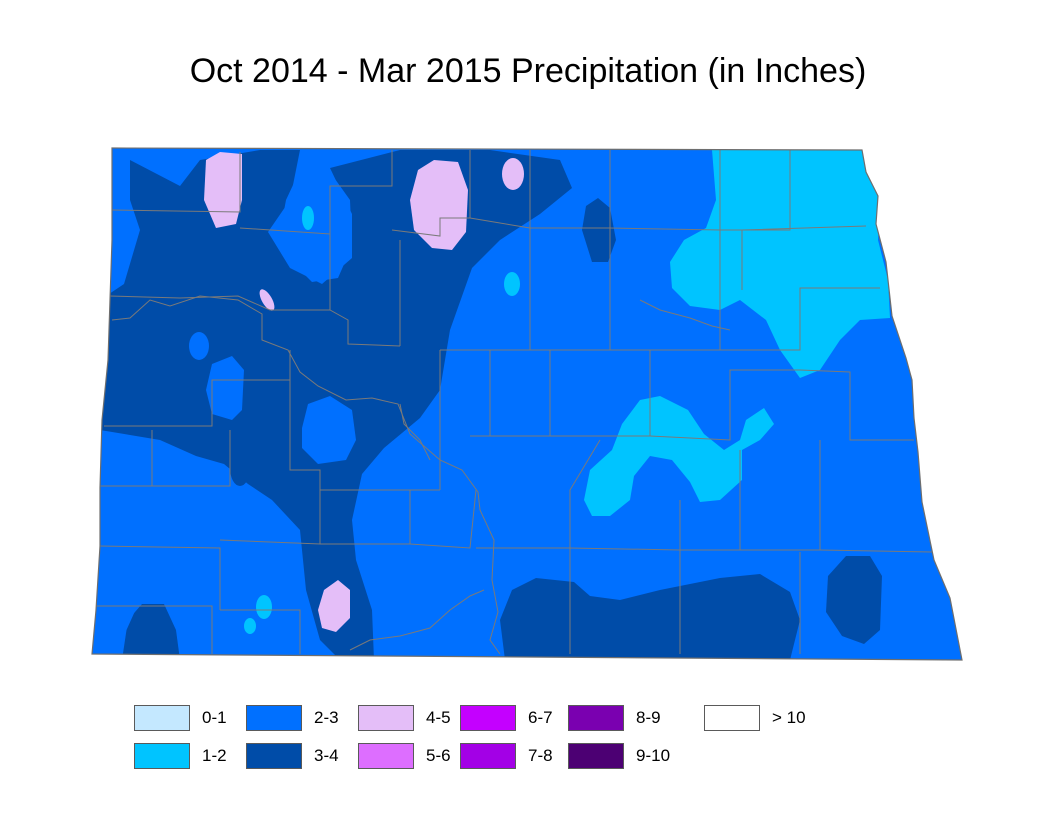  Describe the element at coordinates (854, 600) in the screenshot. I see `zone-3-4-southeast` at that location.